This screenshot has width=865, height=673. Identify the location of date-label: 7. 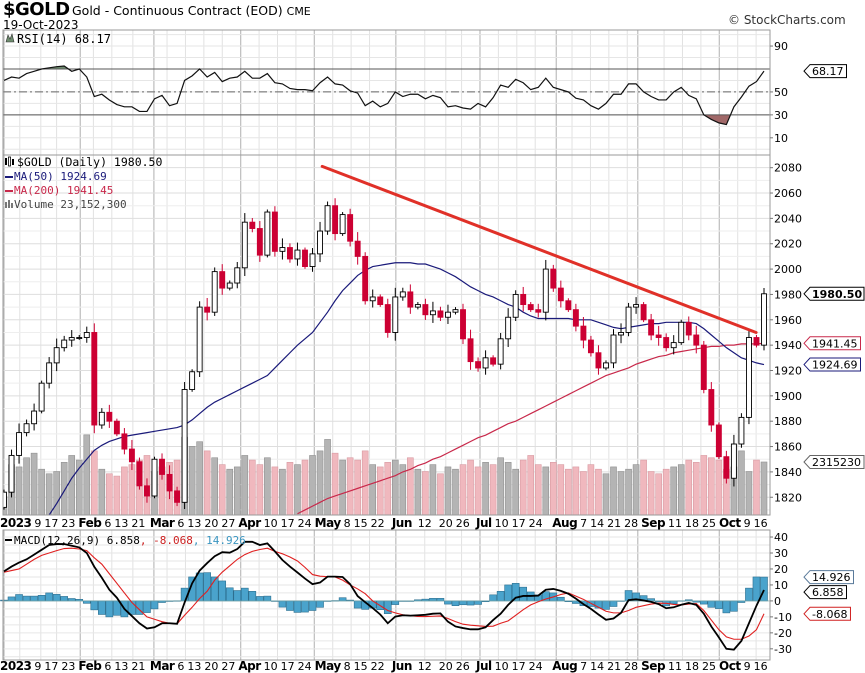
(583, 523).